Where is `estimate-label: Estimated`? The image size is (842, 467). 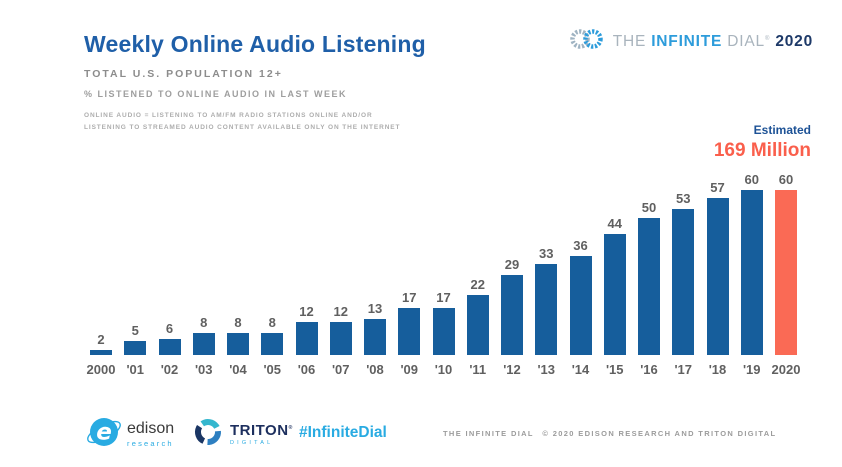
estimate-label: Estimated is located at coordinates (782, 130).